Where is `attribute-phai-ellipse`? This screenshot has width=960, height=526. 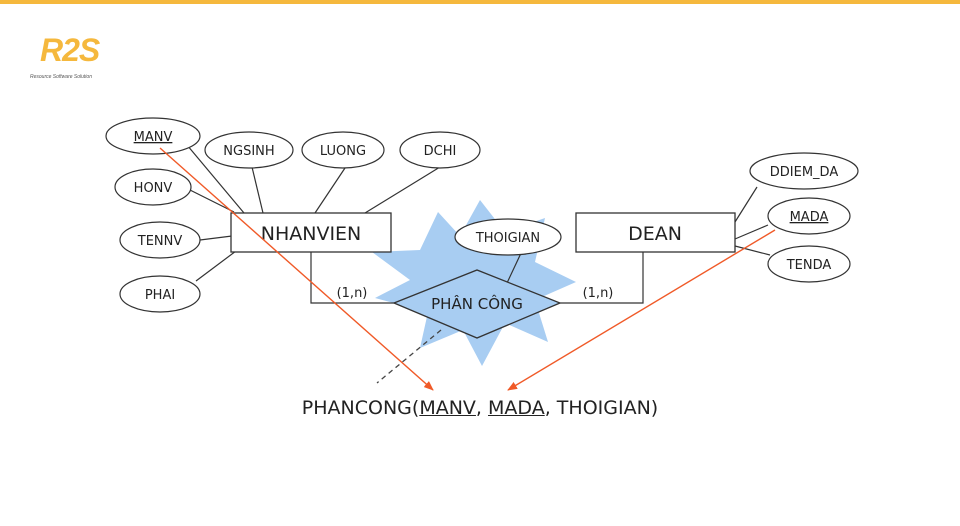
attribute-phai-ellipse is located at coordinates (160, 294).